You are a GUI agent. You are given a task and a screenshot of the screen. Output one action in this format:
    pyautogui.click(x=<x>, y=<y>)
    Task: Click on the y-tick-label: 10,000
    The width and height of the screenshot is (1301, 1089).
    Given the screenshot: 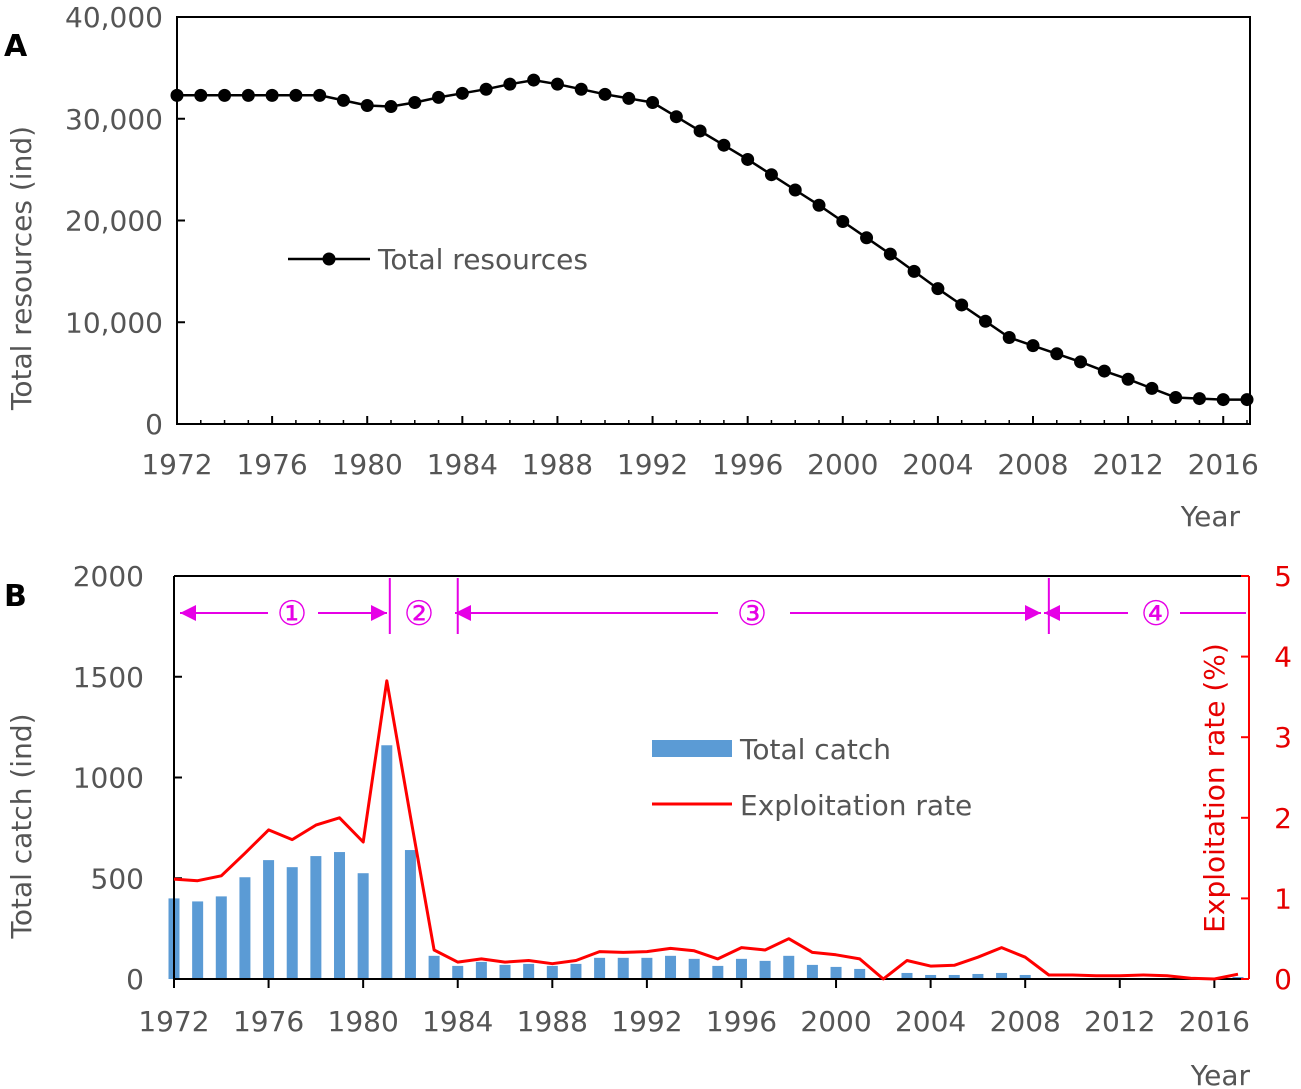 What is the action you would take?
    pyautogui.click(x=114, y=322)
    